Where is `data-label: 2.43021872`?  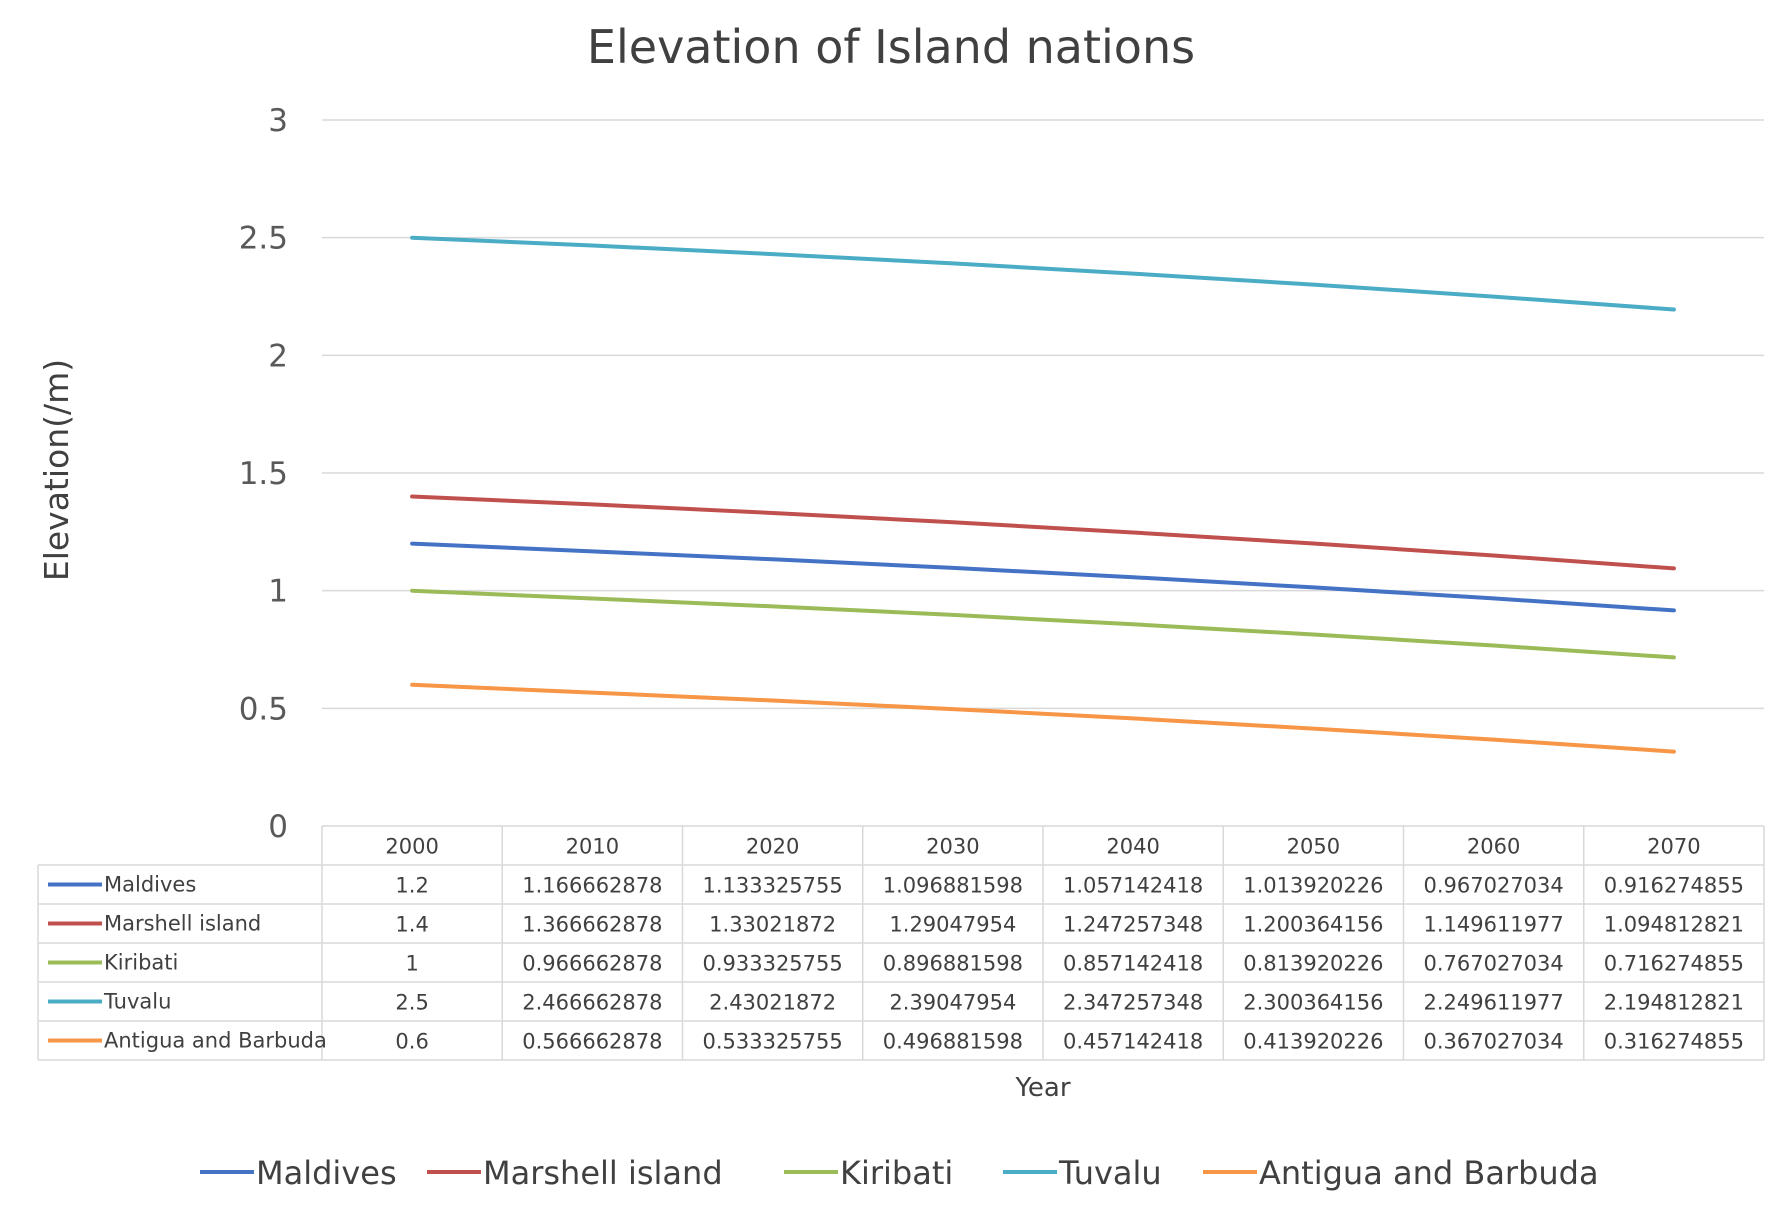
data-label: 2.43021872 is located at coordinates (772, 1003).